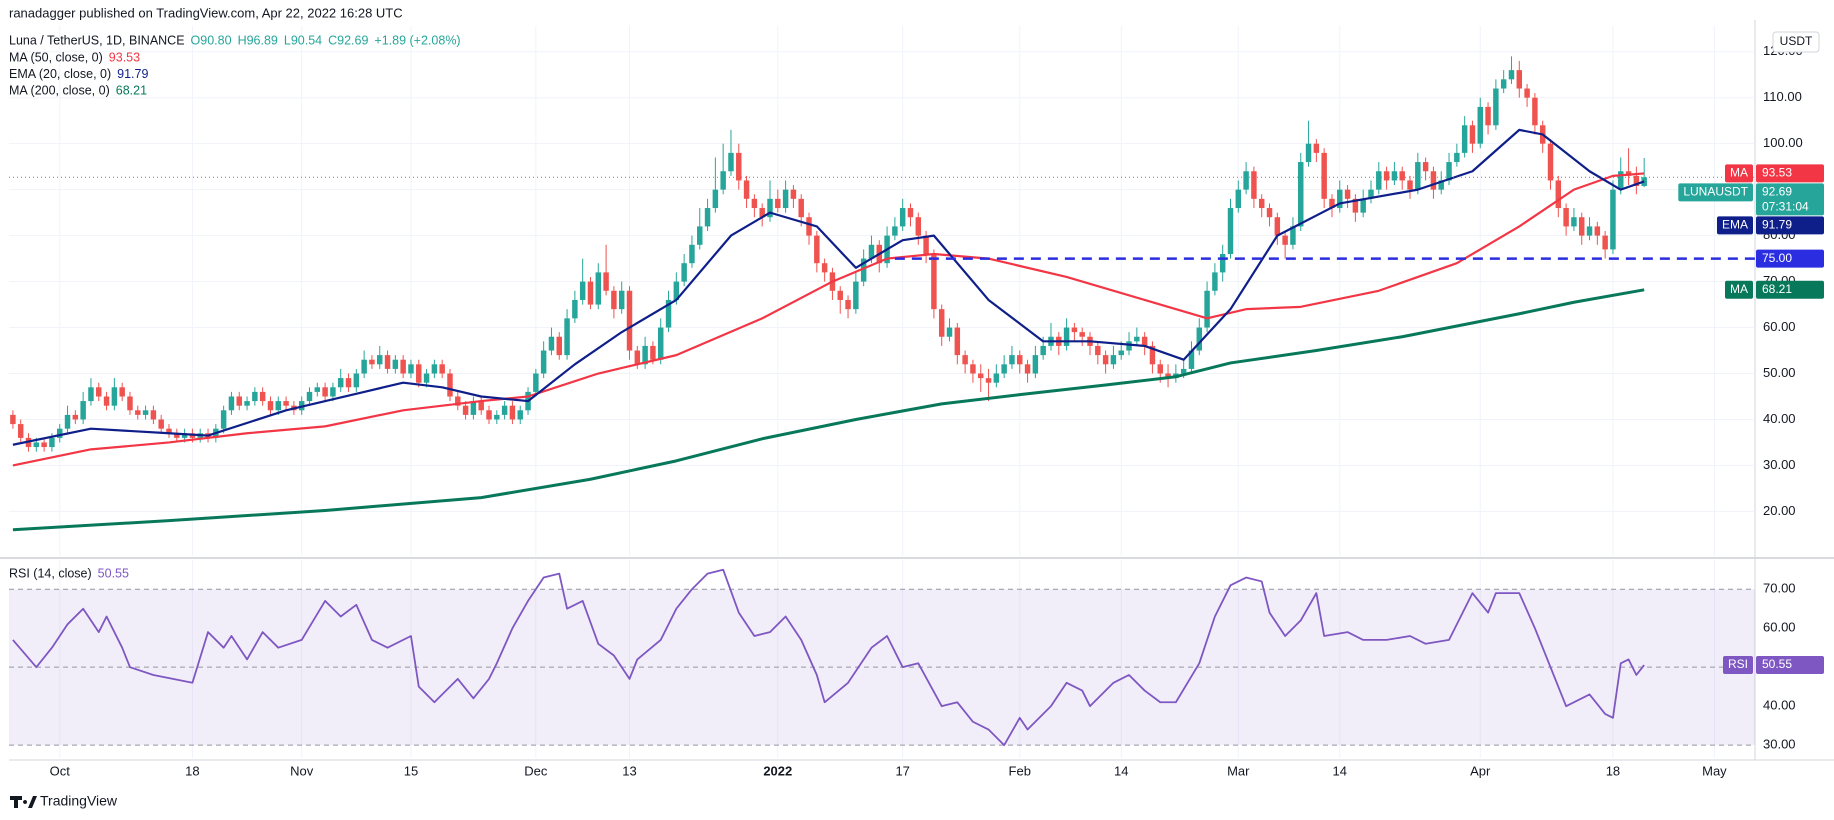 Image resolution: width=1834 pixels, height=820 pixels. What do you see at coordinates (1238, 770) in the screenshot?
I see `x-tick-label: Mar` at bounding box center [1238, 770].